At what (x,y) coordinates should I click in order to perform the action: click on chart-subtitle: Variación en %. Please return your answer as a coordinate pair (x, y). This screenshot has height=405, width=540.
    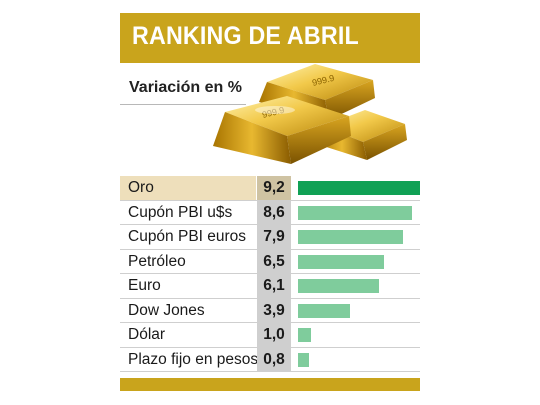
    Looking at the image, I should click on (185, 87).